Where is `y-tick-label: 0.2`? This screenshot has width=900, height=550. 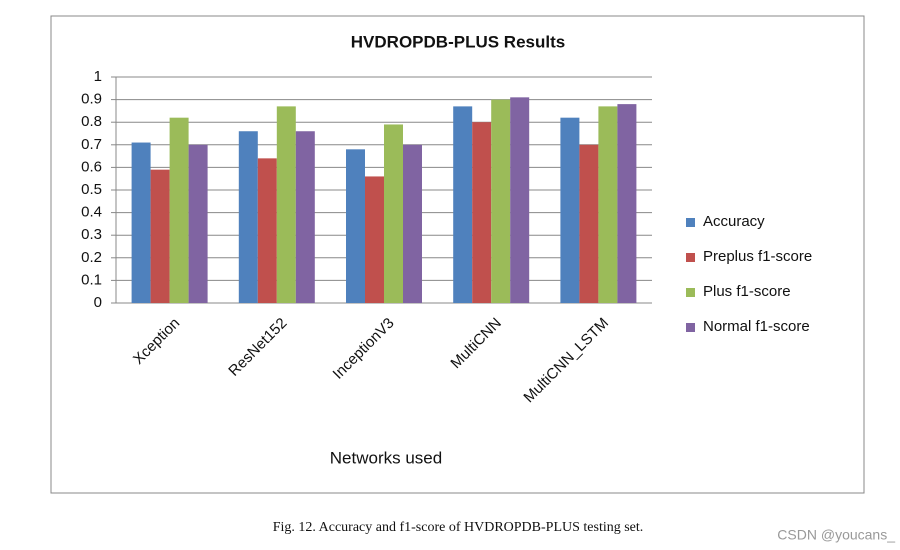
y-tick-label: 0.2 is located at coordinates (91, 257).